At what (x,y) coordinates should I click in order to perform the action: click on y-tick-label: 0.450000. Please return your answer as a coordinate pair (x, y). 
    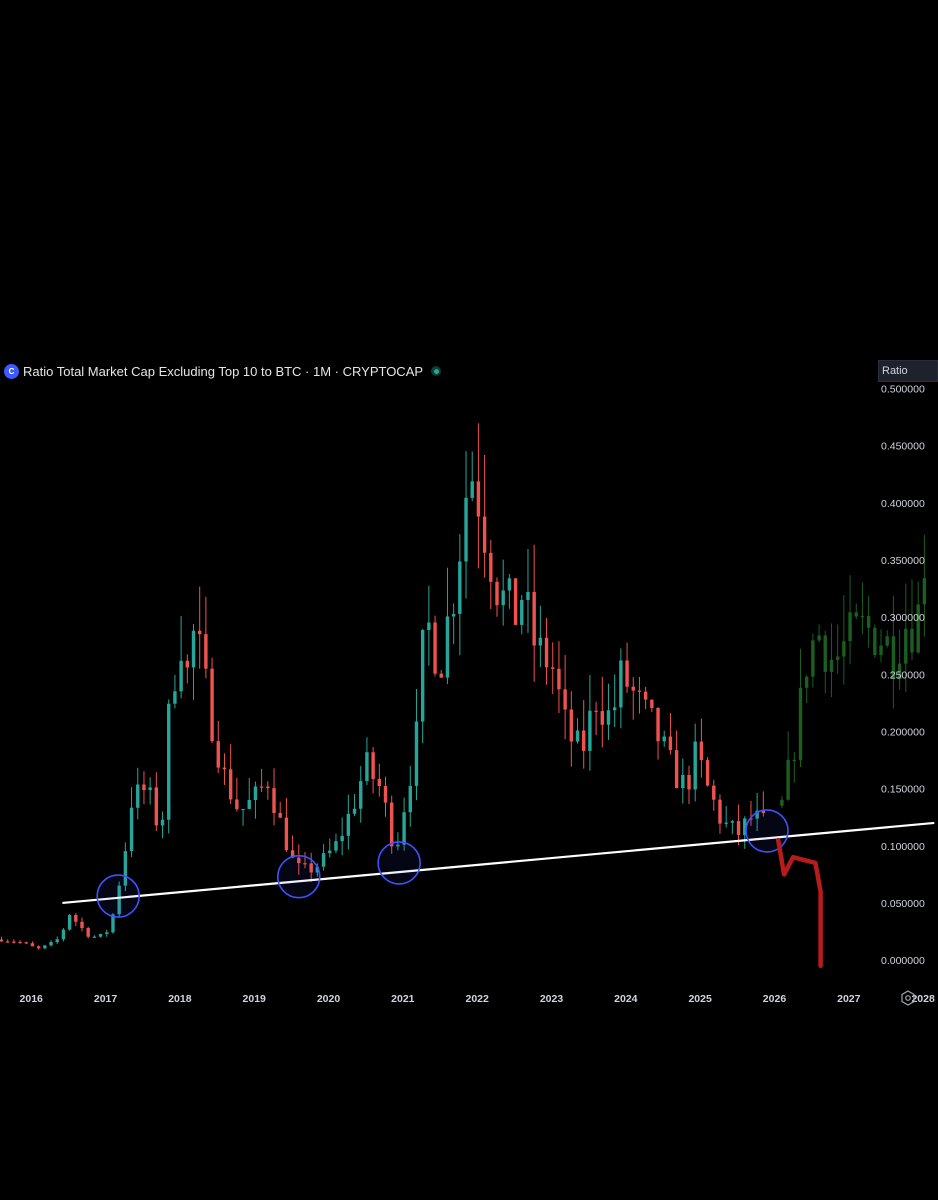
    Looking at the image, I should click on (903, 447).